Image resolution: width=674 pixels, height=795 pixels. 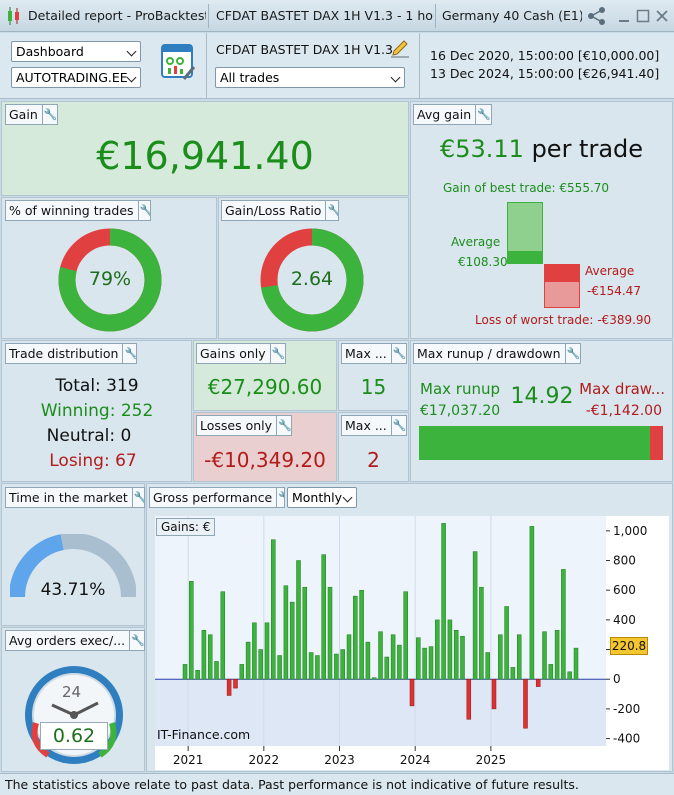 I want to click on time-market-panel: Time in the market🔧 43.71%, so click(x=73, y=554).